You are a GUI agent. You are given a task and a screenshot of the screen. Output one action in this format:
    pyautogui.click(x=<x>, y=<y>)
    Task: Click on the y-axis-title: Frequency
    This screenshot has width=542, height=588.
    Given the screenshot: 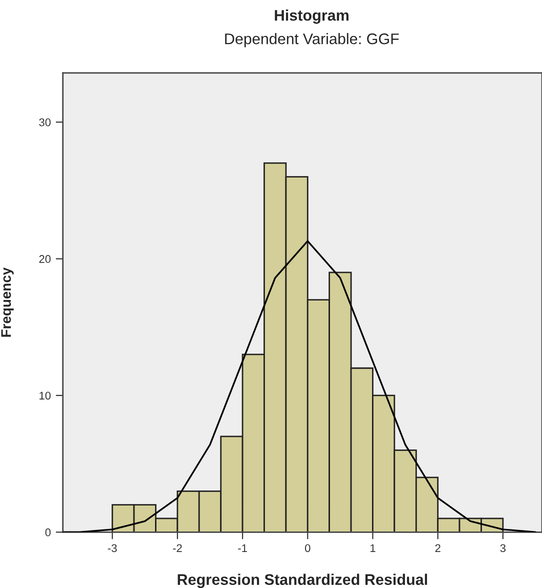 What is the action you would take?
    pyautogui.click(x=7, y=302)
    